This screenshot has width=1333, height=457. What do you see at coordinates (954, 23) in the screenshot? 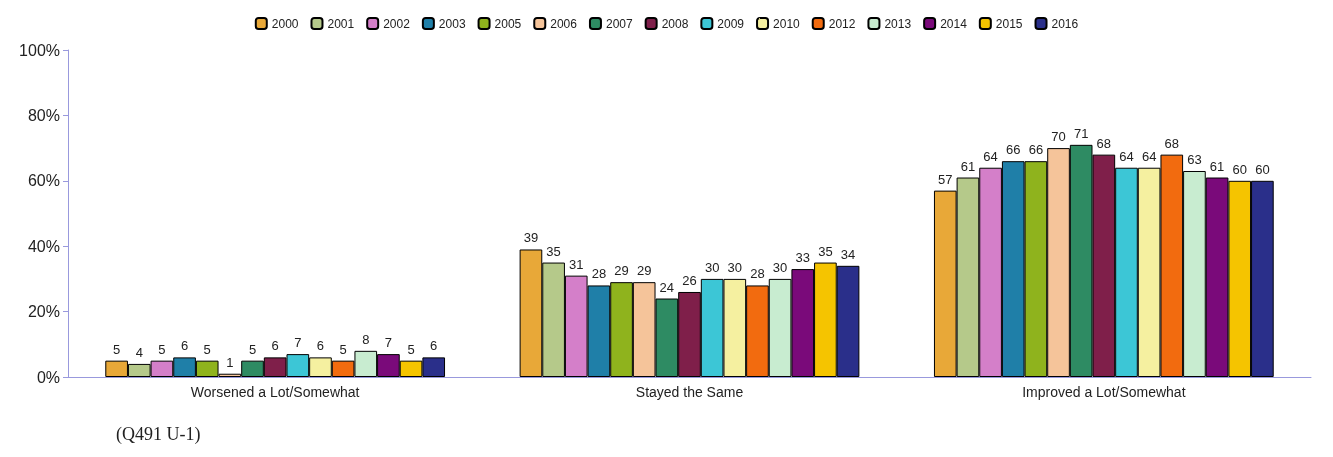
I see `legend-label: 2014` at bounding box center [954, 23].